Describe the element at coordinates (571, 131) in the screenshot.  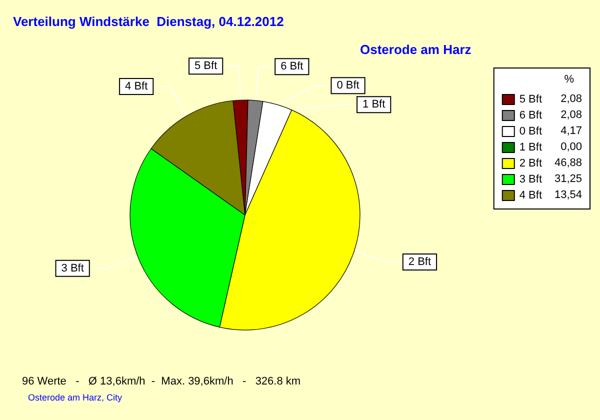
I see `data-label: 4,17` at that location.